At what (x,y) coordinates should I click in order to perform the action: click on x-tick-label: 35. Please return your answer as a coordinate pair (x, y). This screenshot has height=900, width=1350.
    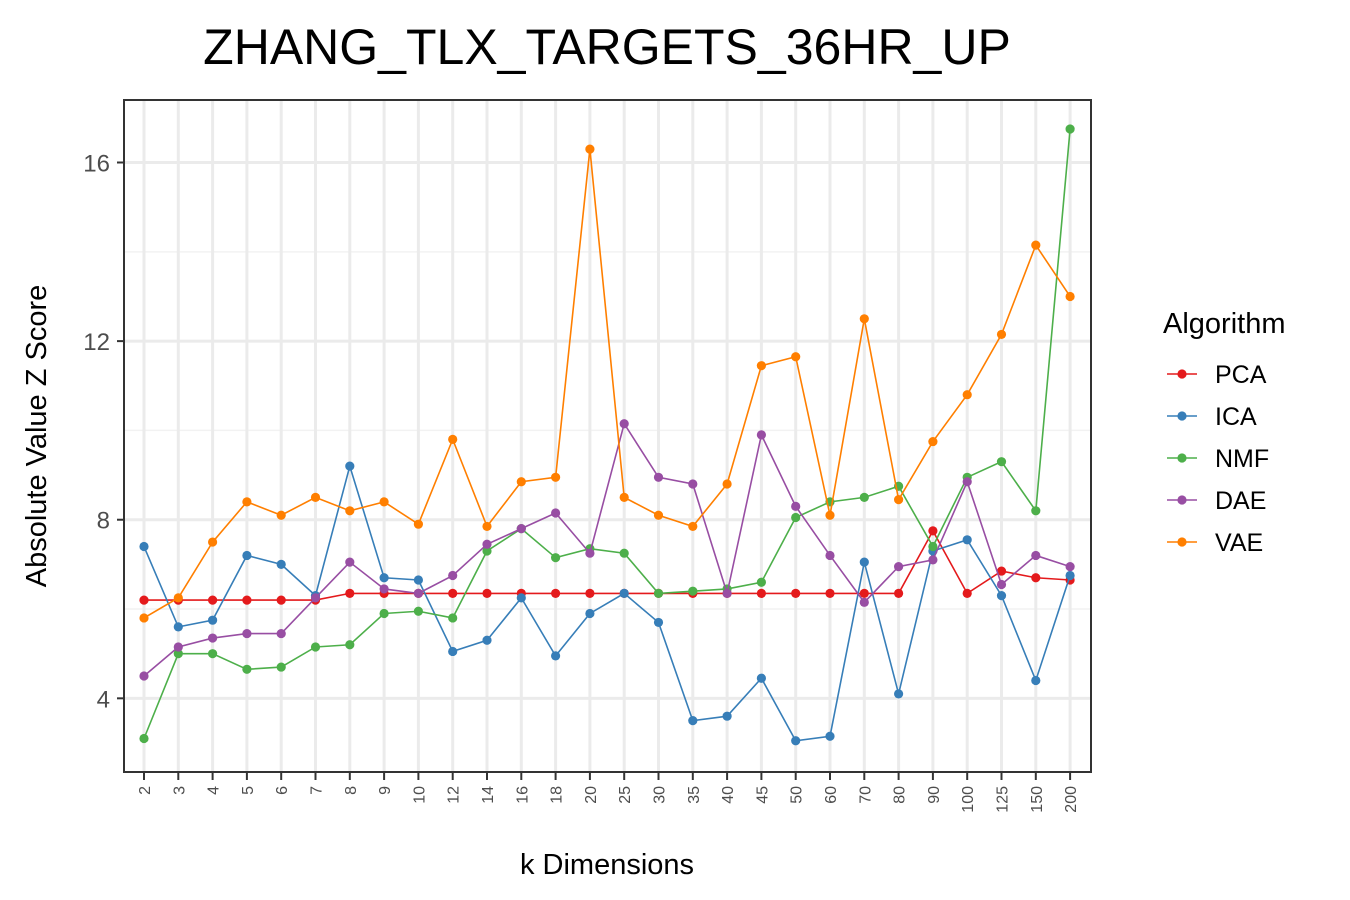
    Looking at the image, I should click on (694, 795).